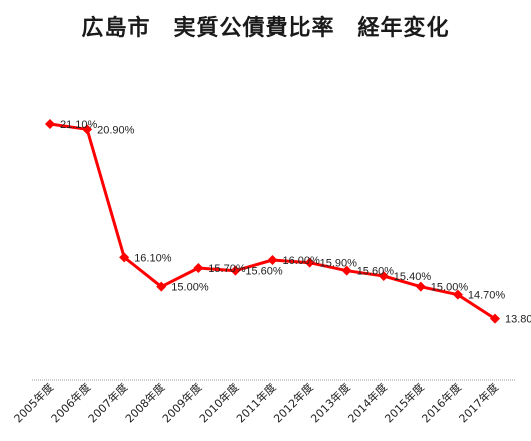 The height and width of the screenshot is (441, 531). I want to click on data-label: 15.70%, so click(227, 269).